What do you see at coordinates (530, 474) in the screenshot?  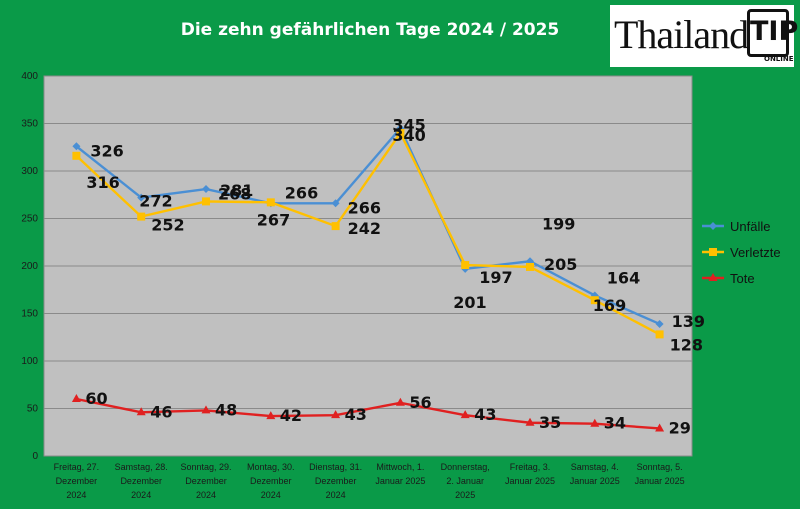 I see `x-tick-label: Freitag, 3. Januar 2025` at bounding box center [530, 474].